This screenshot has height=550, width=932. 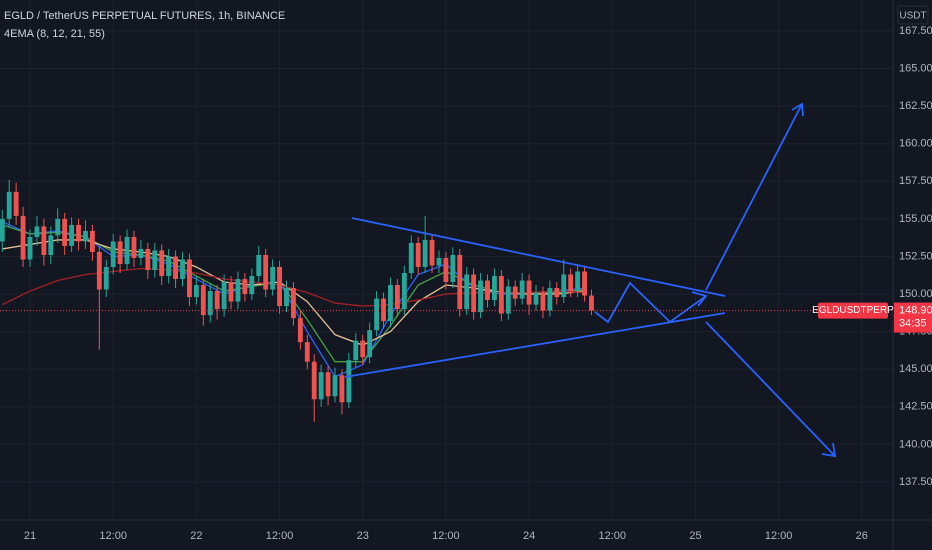 I want to click on y-tick-label: 167.50, so click(x=915, y=31).